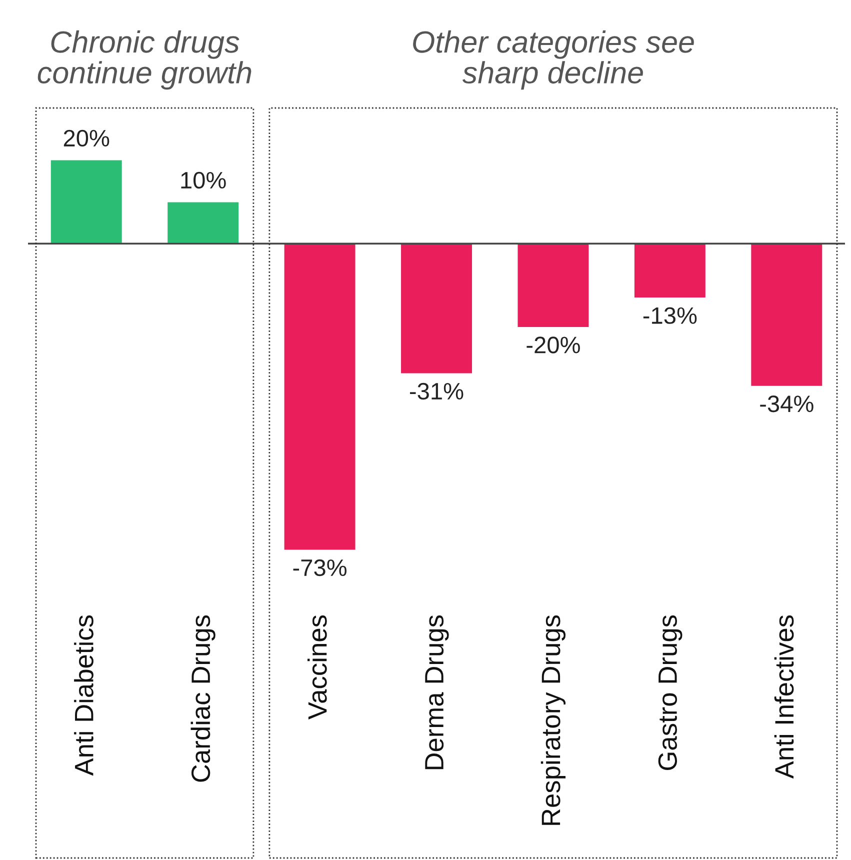  Describe the element at coordinates (87, 138) in the screenshot. I see `data-label: 20%` at that location.